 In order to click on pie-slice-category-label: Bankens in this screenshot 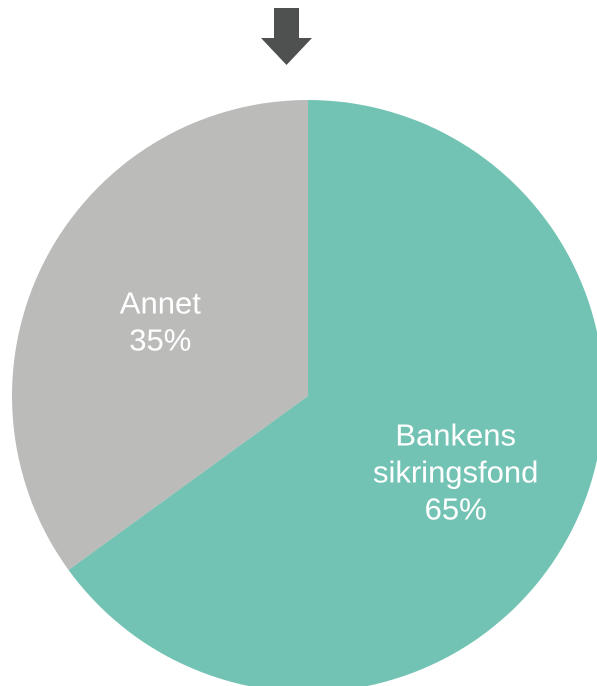, I will do `click(455, 434)`.